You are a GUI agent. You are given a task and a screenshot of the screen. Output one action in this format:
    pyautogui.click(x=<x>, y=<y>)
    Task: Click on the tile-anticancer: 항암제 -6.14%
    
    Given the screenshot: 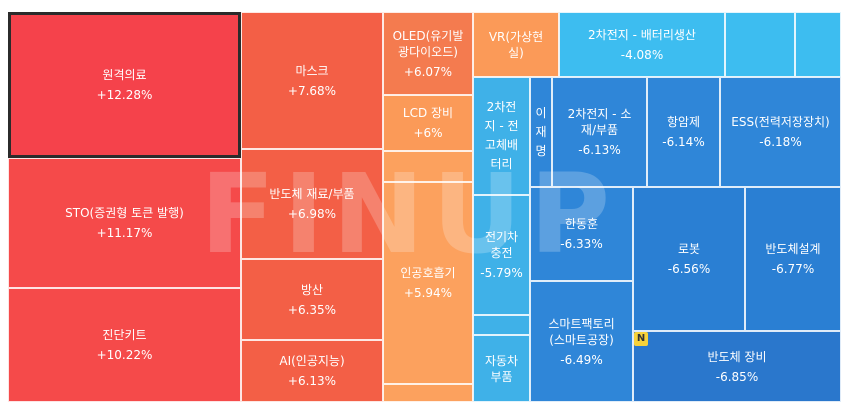 What is the action you would take?
    pyautogui.click(x=683, y=132)
    